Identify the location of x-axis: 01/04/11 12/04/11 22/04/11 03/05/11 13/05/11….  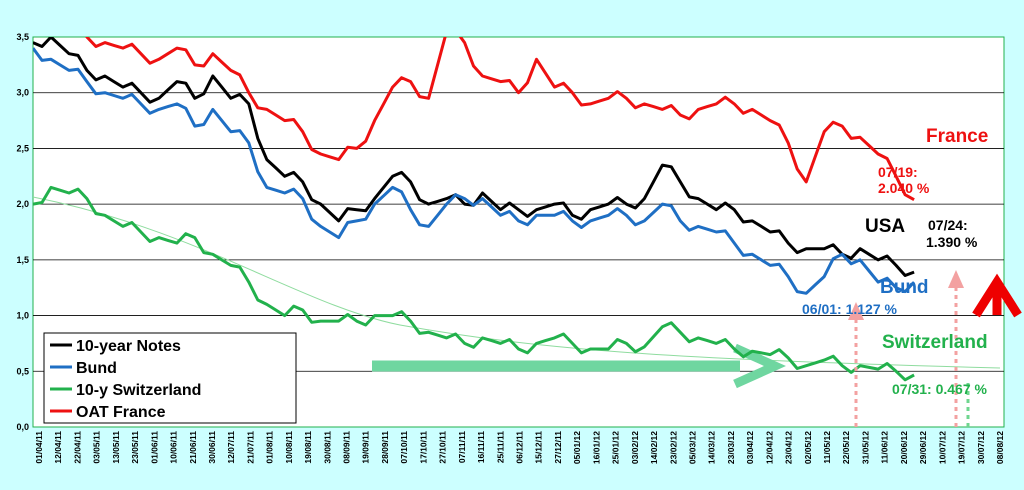
(519, 447).